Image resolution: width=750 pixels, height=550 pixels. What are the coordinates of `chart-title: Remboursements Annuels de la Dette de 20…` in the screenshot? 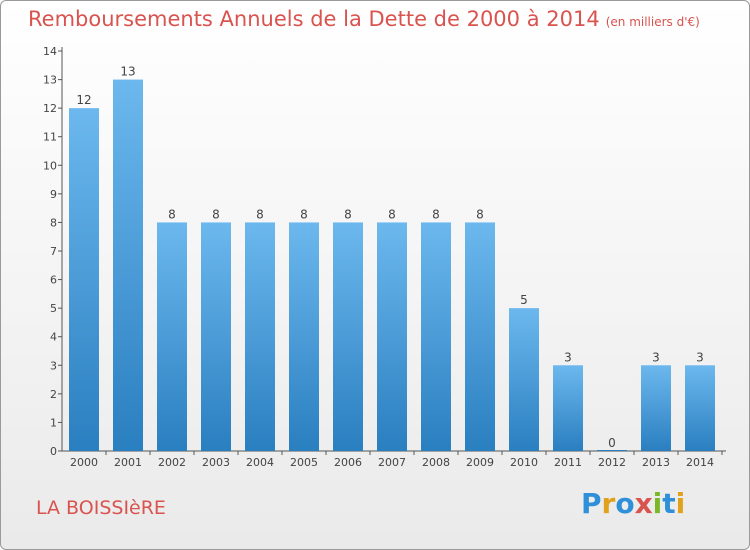 It's located at (364, 19).